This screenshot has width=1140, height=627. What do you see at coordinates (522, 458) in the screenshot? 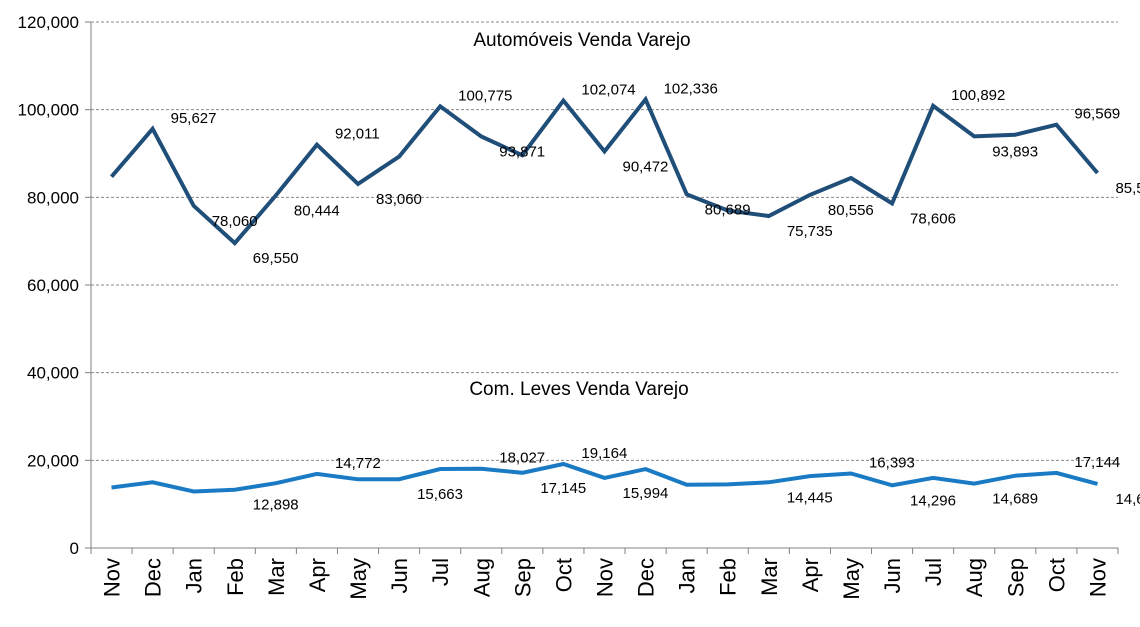
I see `data-label: 18,027` at bounding box center [522, 458].